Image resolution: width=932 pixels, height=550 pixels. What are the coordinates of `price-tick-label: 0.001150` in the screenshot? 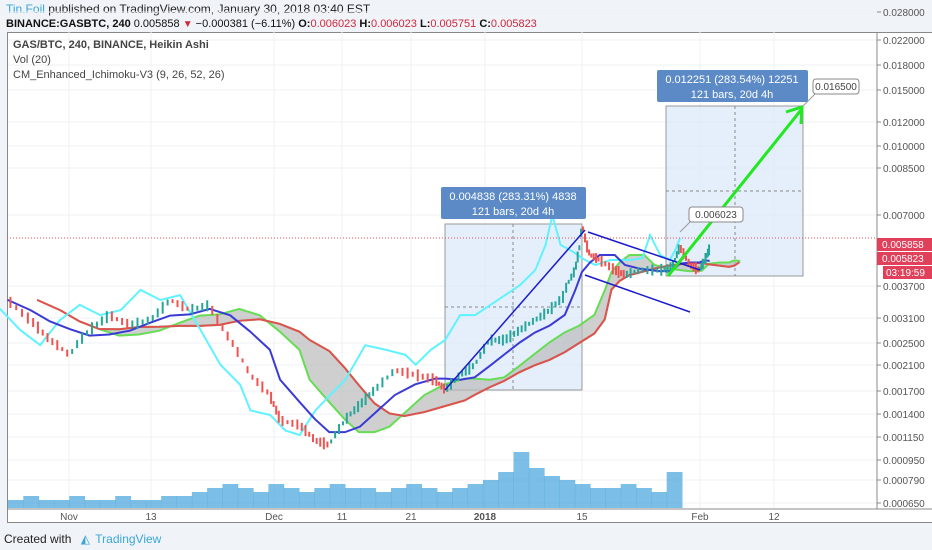 It's located at (903, 438).